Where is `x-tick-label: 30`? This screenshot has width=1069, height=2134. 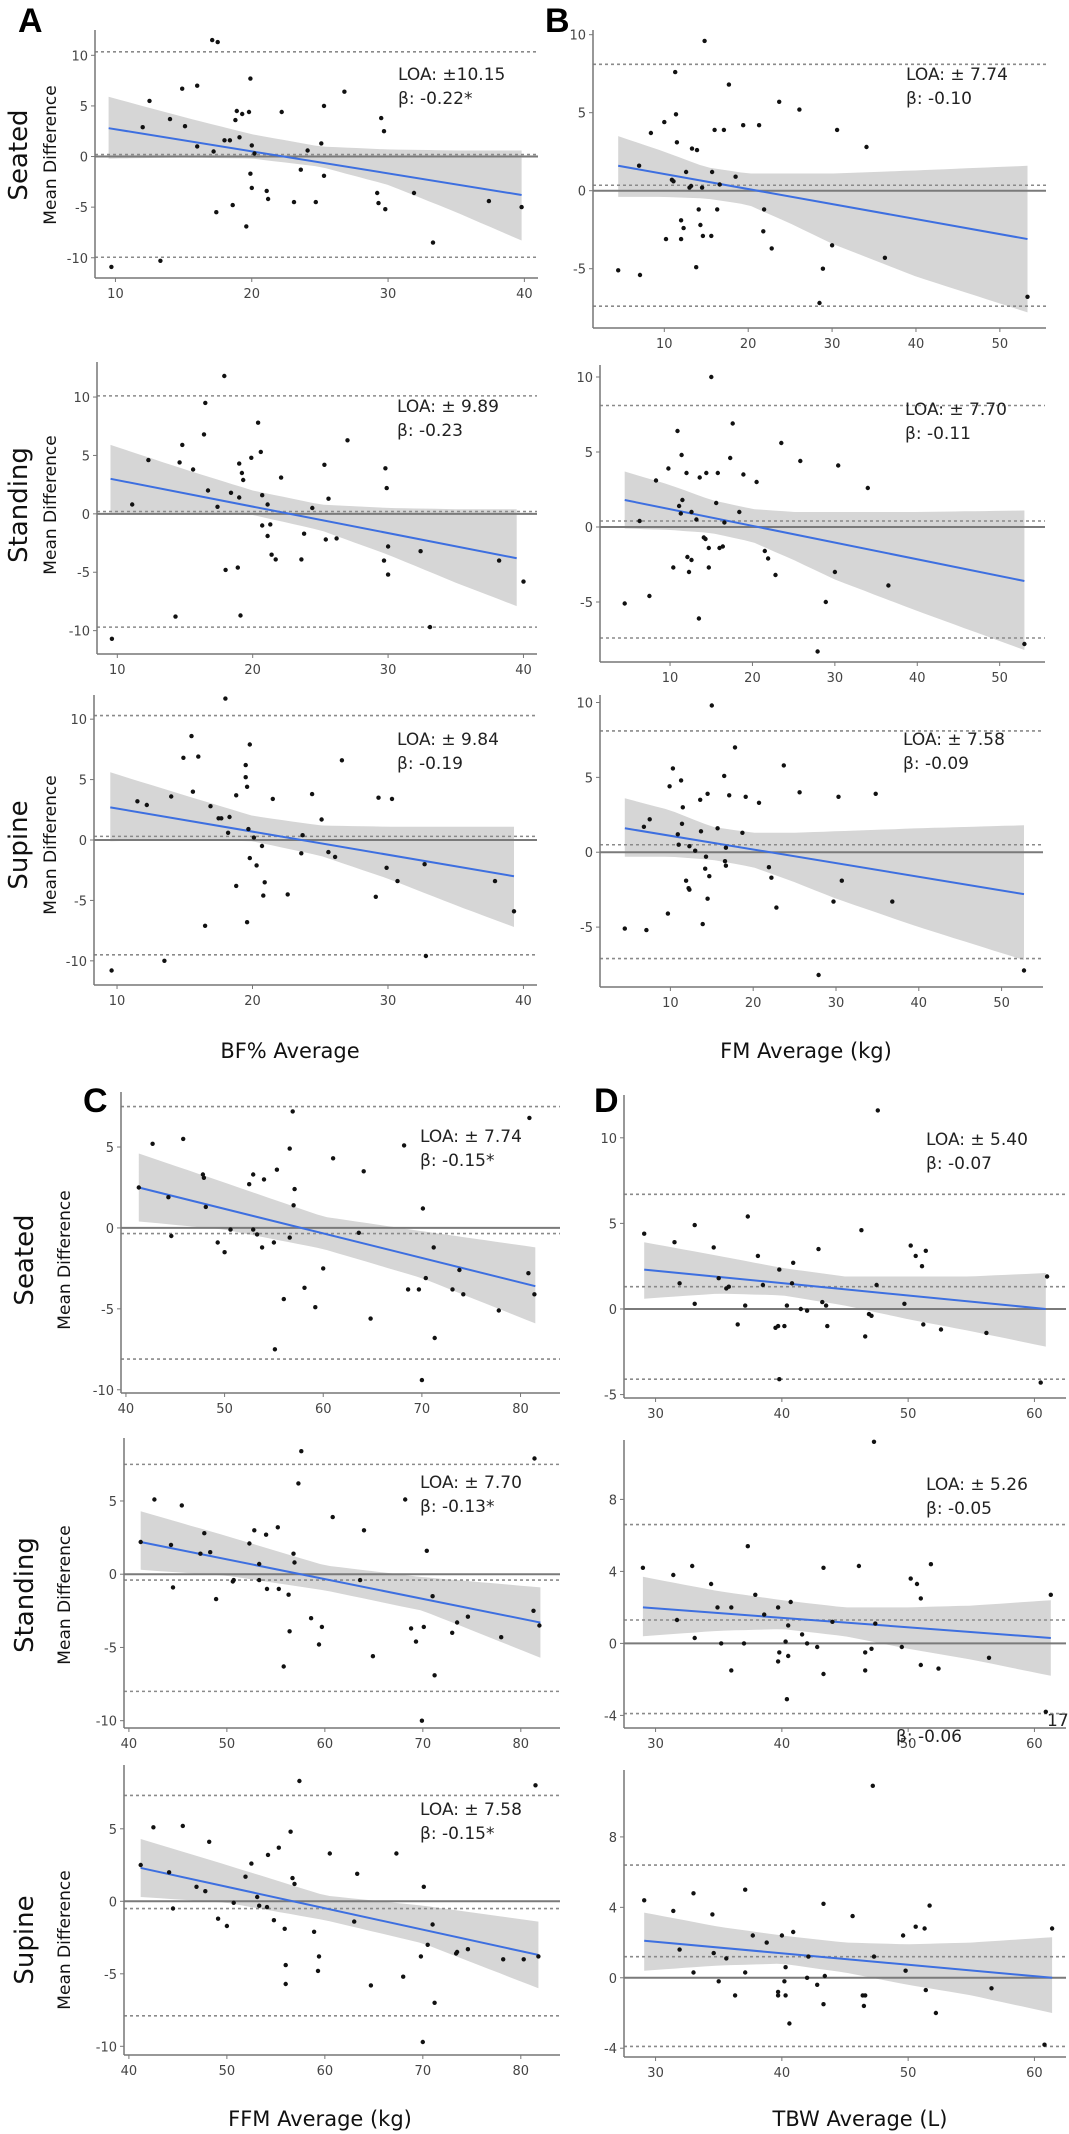 x-tick-label: 30 is located at coordinates (835, 678).